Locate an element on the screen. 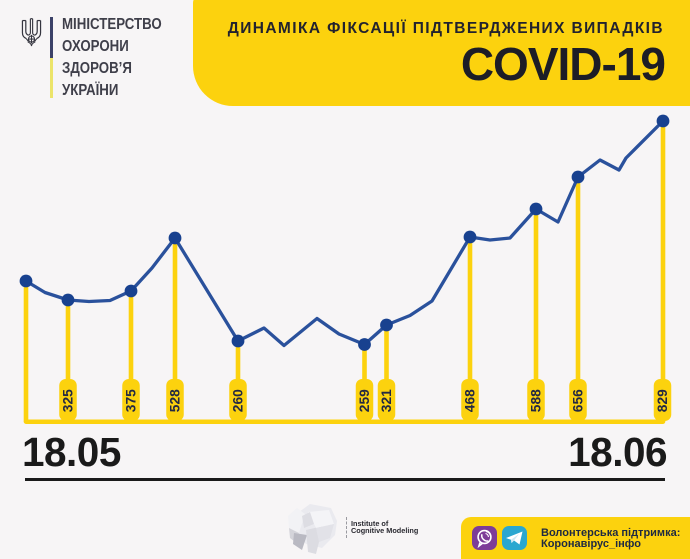 The height and width of the screenshot is (559, 690). svg-text: 528 is located at coordinates (175, 400).